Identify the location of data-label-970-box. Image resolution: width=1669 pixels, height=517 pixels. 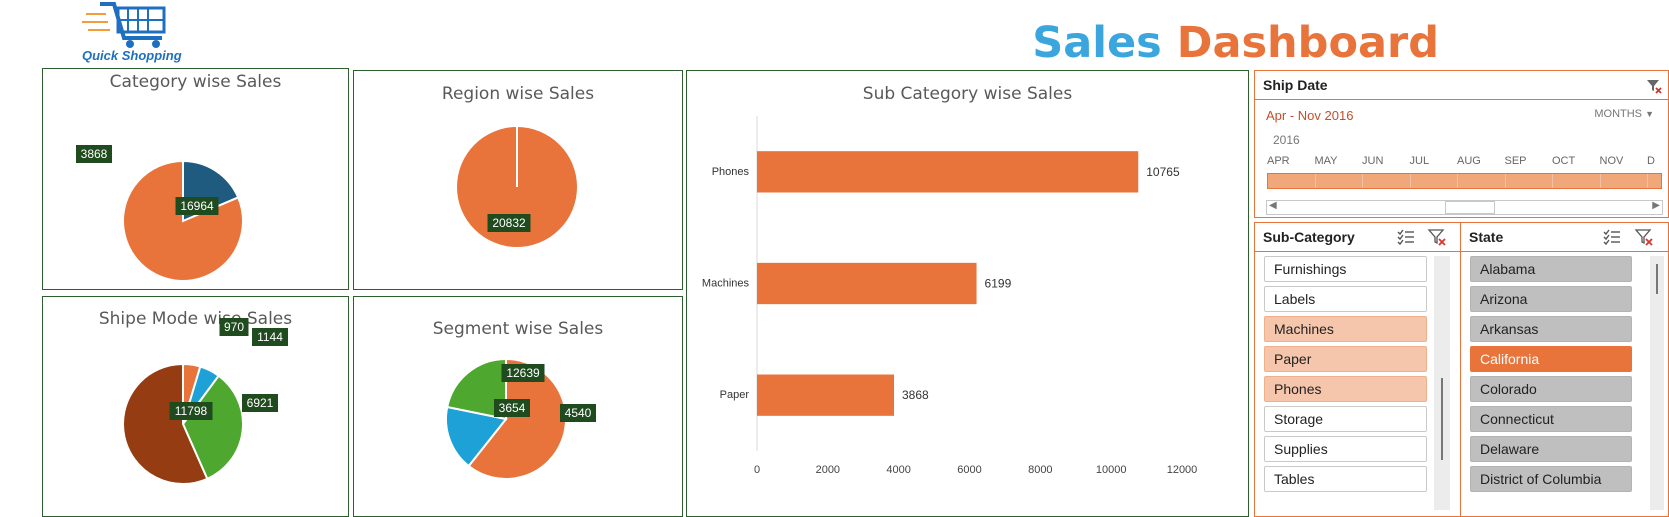
(234, 327).